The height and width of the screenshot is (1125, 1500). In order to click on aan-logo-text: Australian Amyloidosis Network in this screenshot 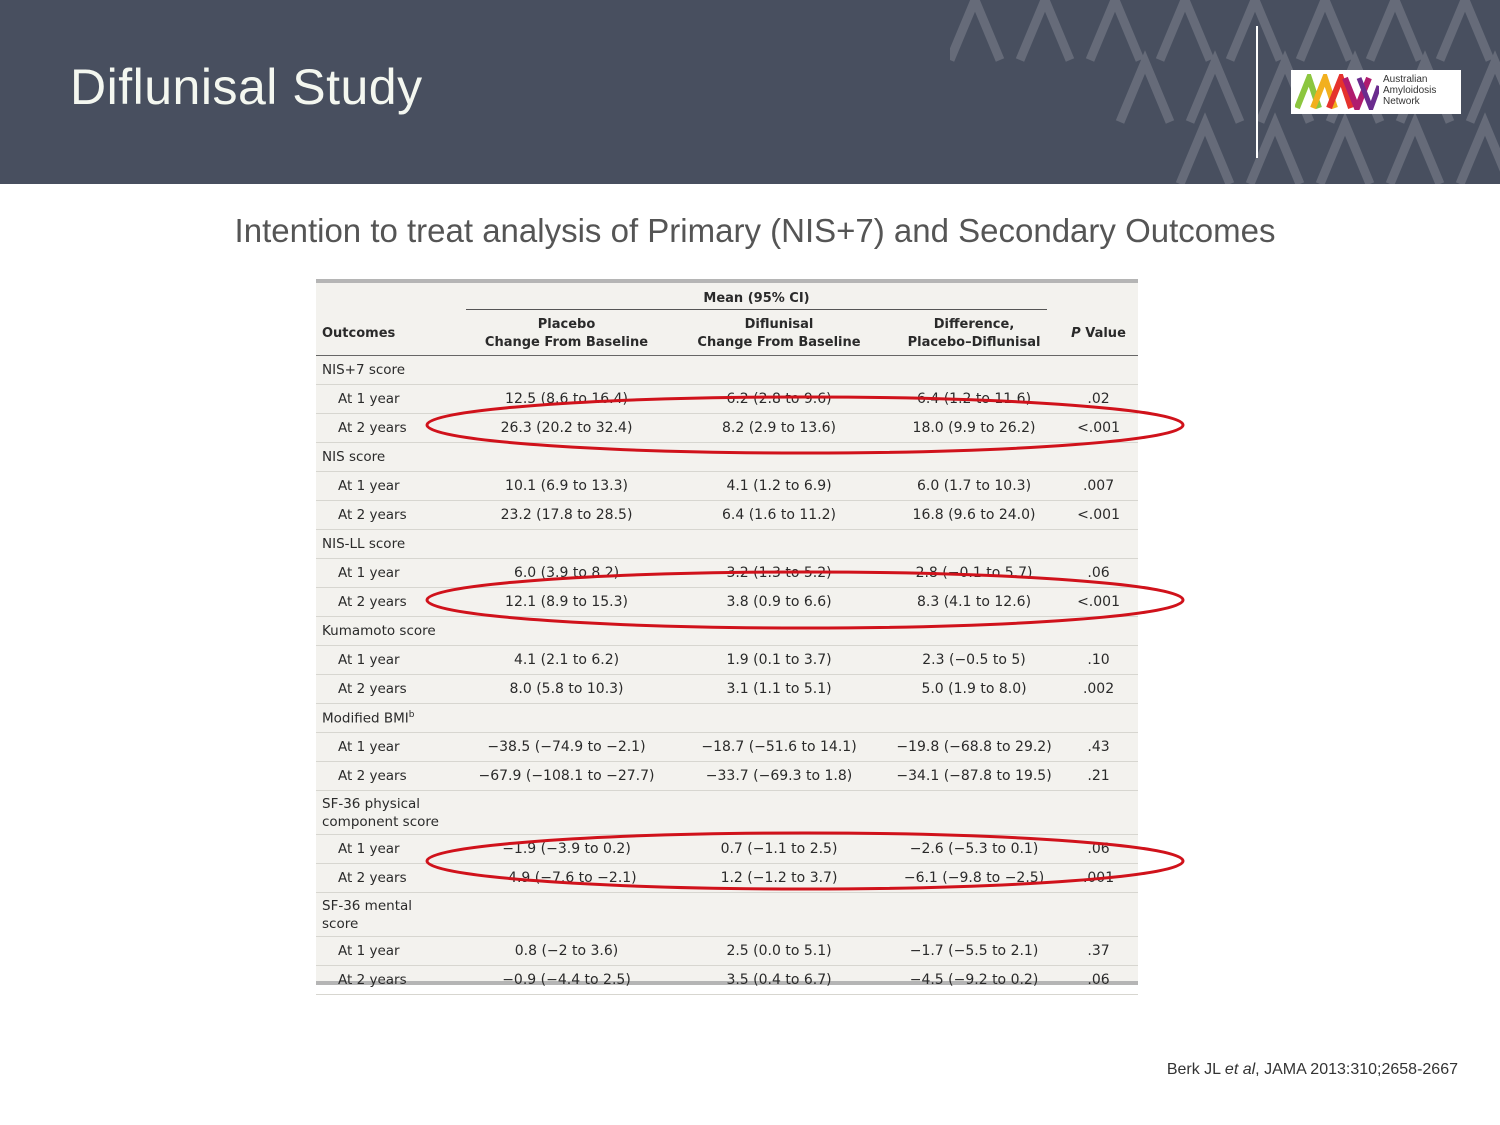, I will do `click(1421, 90)`.